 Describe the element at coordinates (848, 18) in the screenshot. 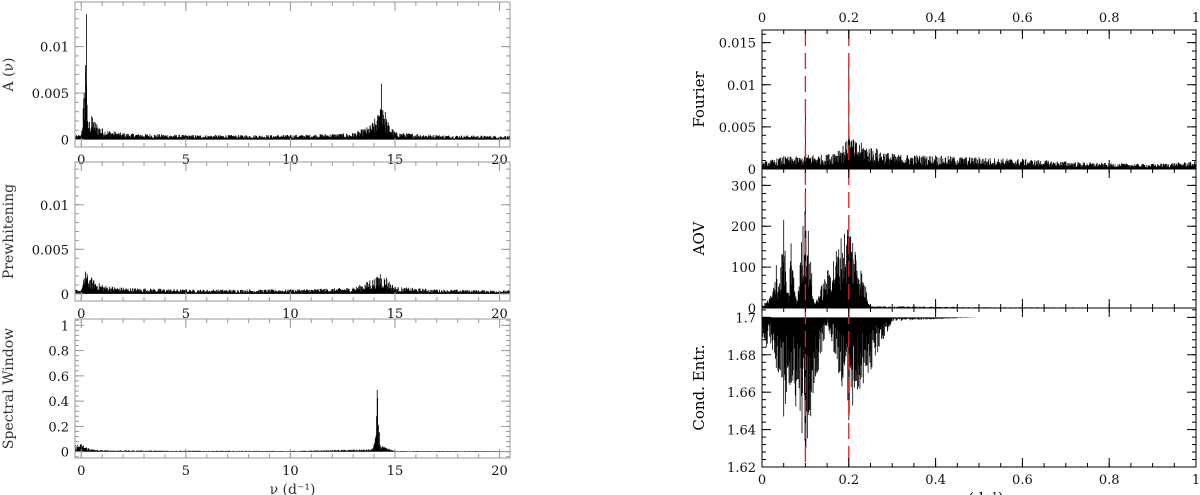

I see `x-top-tick-label: 0.2` at that location.